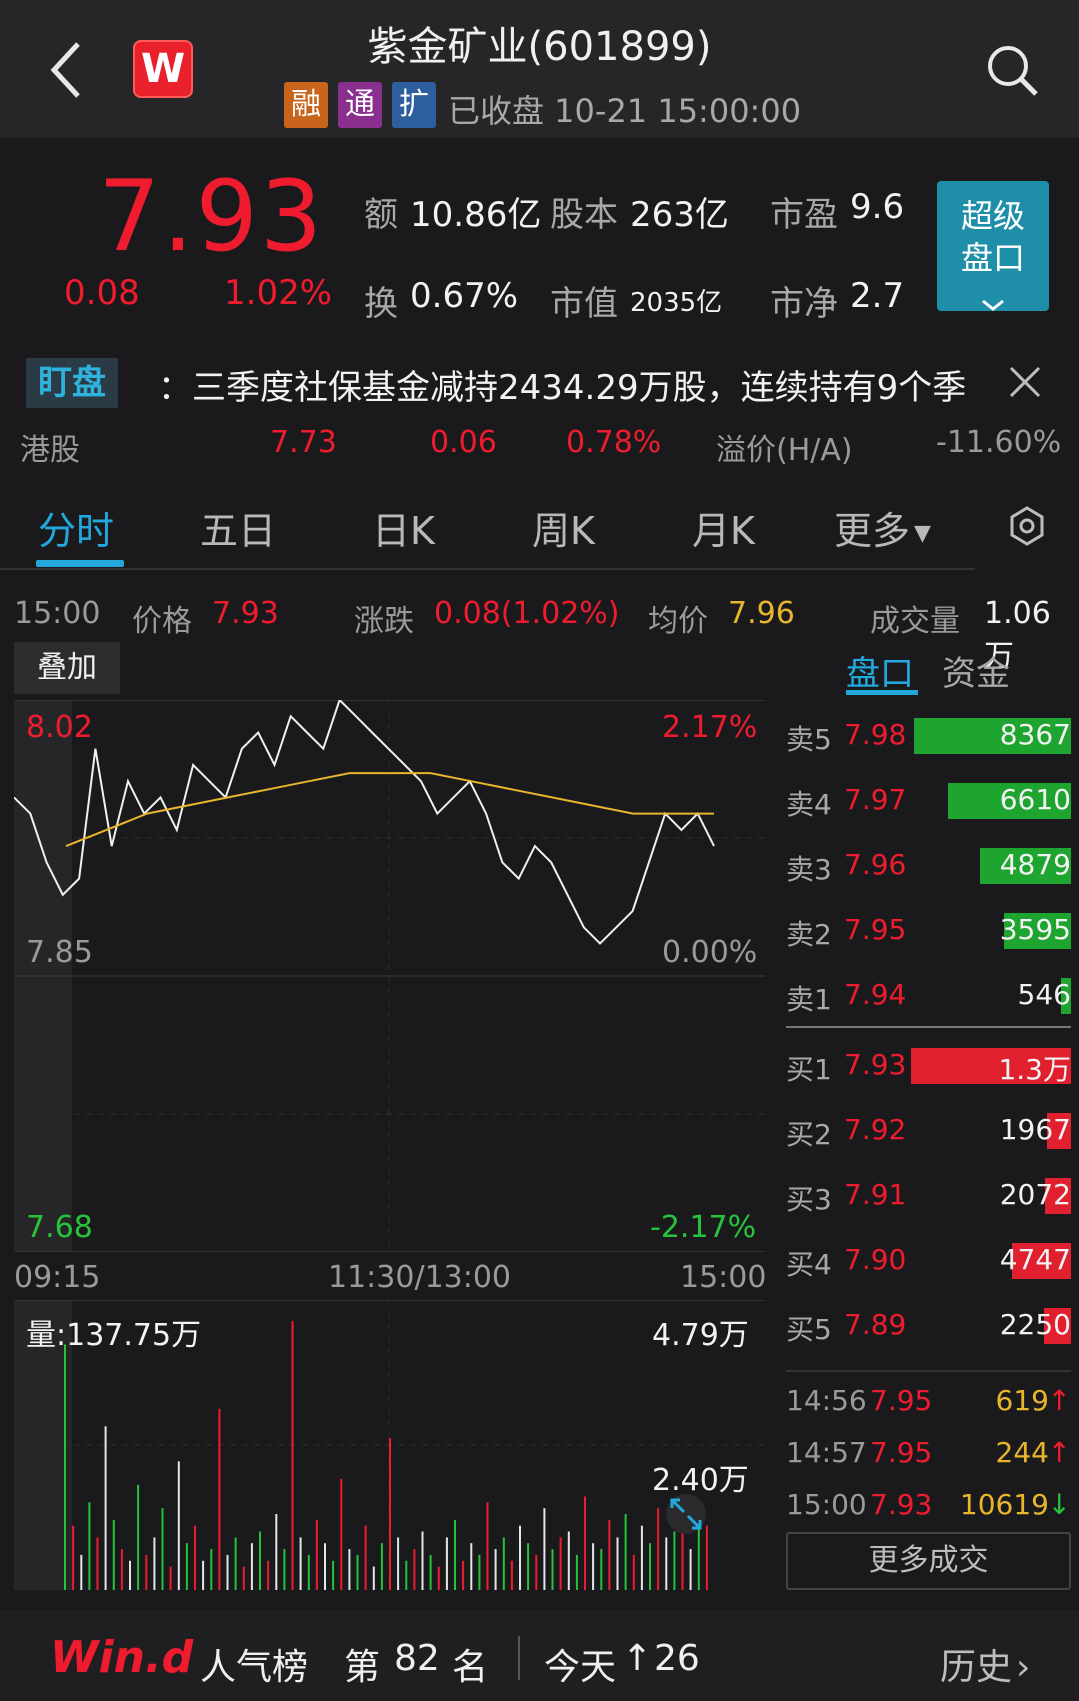 The image size is (1079, 1701). What do you see at coordinates (928, 1196) in the screenshot?
I see `bid-level-3: 买3 7.91 2072` at bounding box center [928, 1196].